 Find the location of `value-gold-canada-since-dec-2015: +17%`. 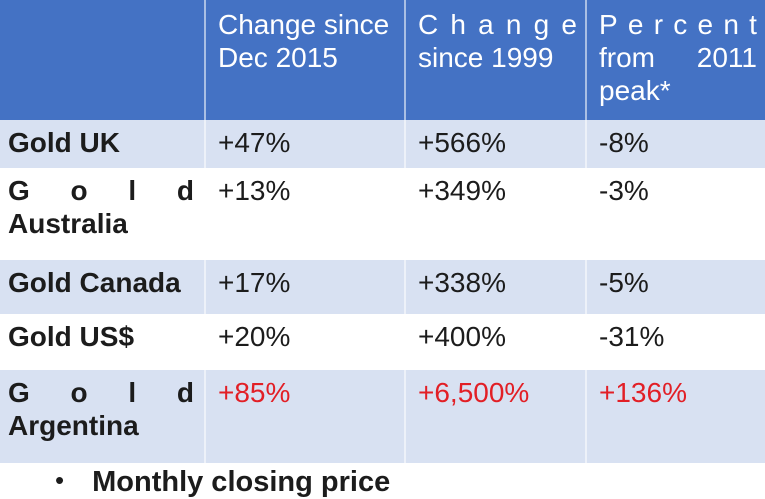

value-gold-canada-since-dec-2015: +17% is located at coordinates (304, 287).